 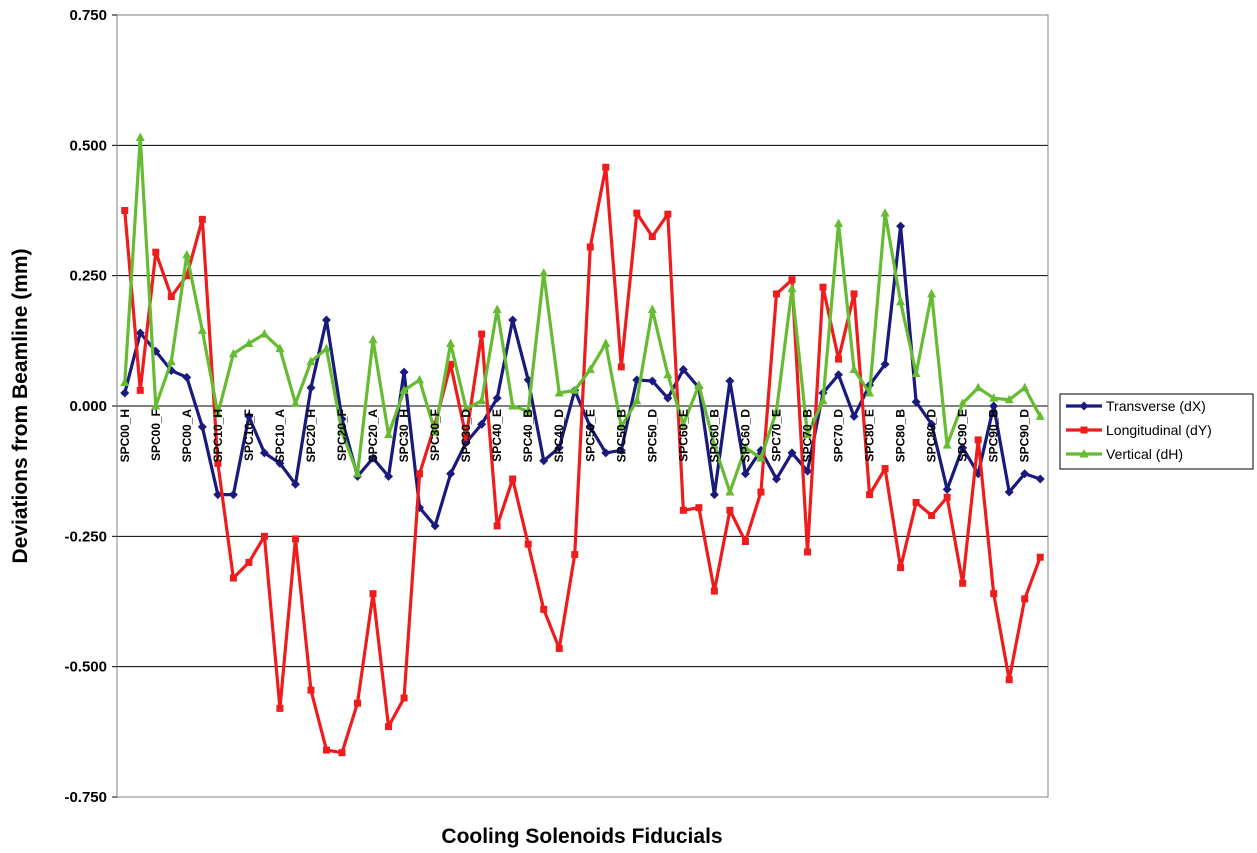 I want to click on x-tick-label: SPC30_D, so click(x=466, y=436).